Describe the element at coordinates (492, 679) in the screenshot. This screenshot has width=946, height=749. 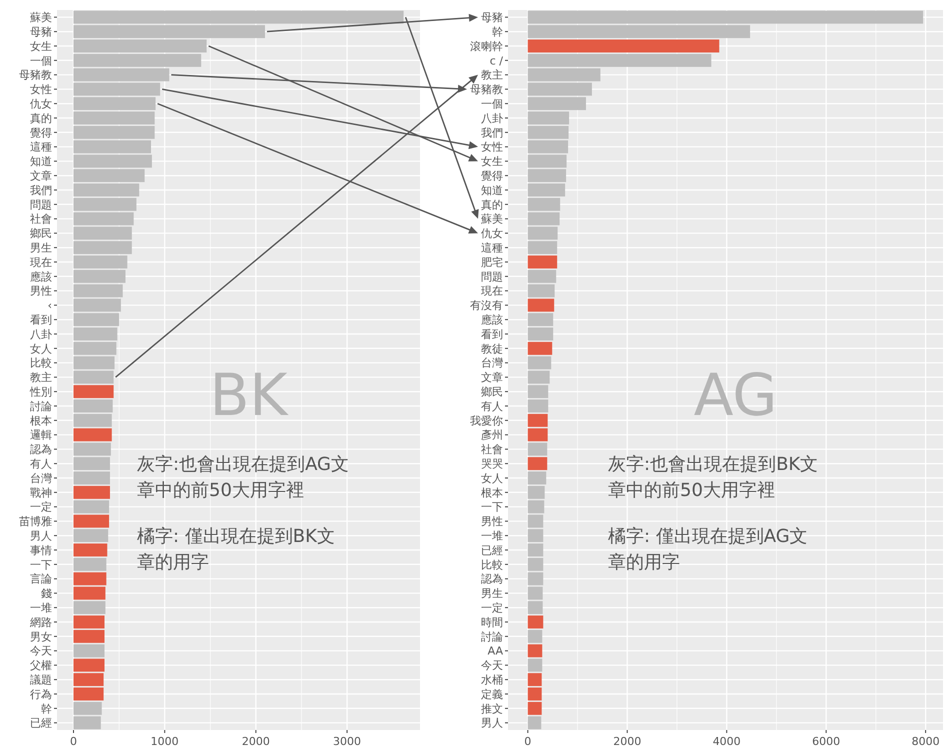
I see `y-tick-label: 水桶` at that location.